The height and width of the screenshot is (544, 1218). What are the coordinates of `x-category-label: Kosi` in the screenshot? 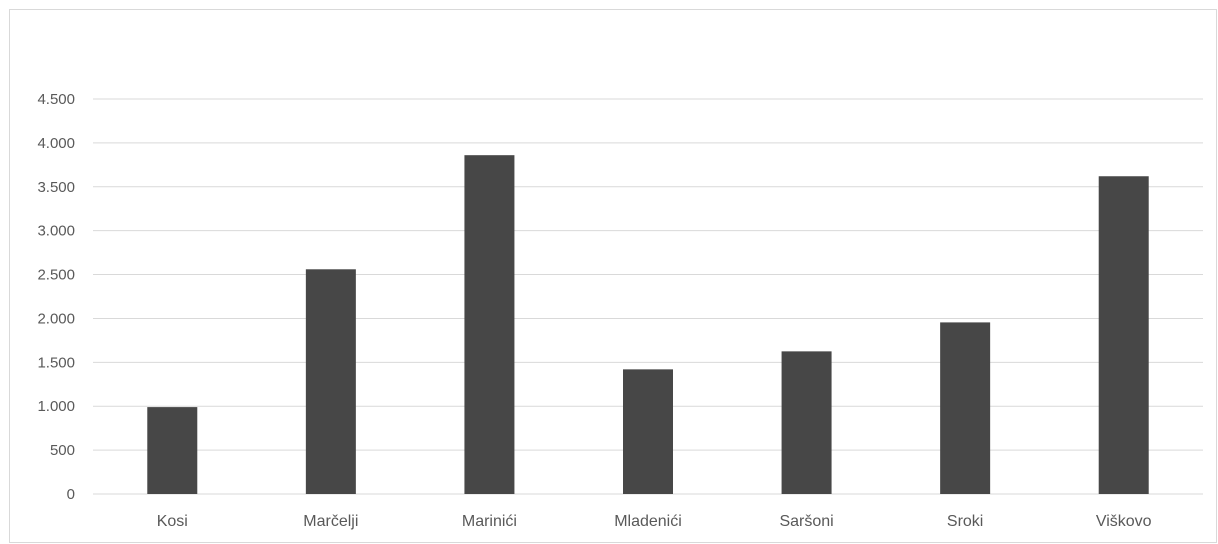 It's located at (172, 521).